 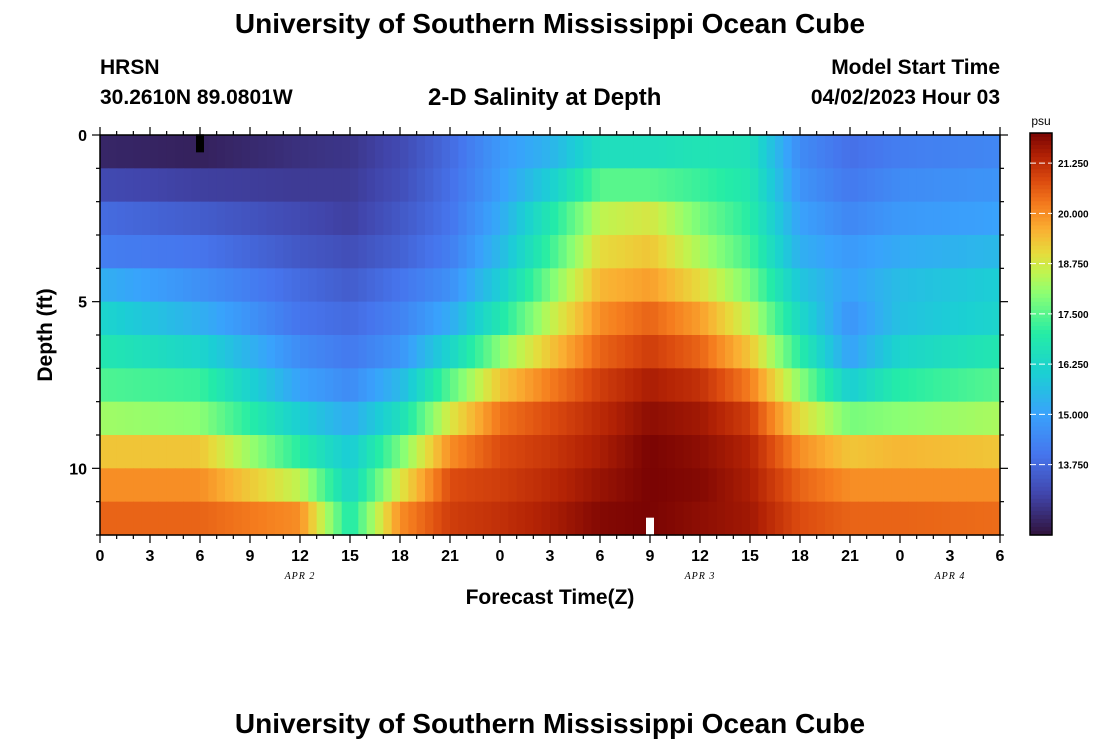 I want to click on colorbar-tick-label: 13.750, so click(x=1073, y=466).